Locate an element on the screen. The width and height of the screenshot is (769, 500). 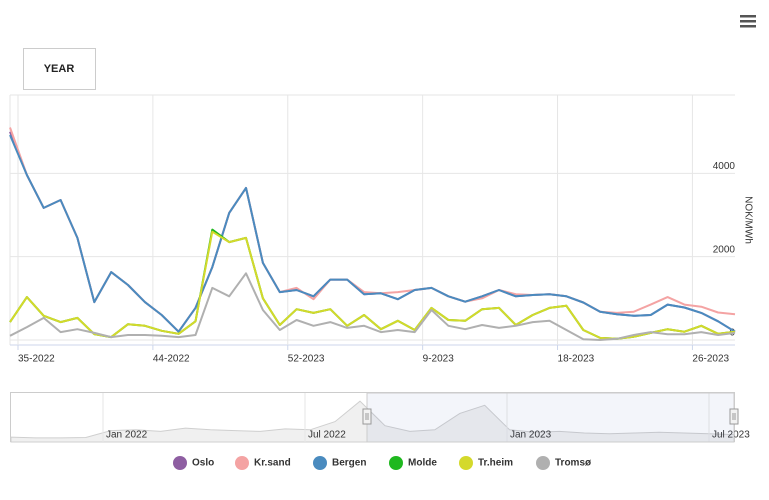
navigator-selection is located at coordinates (550, 417).